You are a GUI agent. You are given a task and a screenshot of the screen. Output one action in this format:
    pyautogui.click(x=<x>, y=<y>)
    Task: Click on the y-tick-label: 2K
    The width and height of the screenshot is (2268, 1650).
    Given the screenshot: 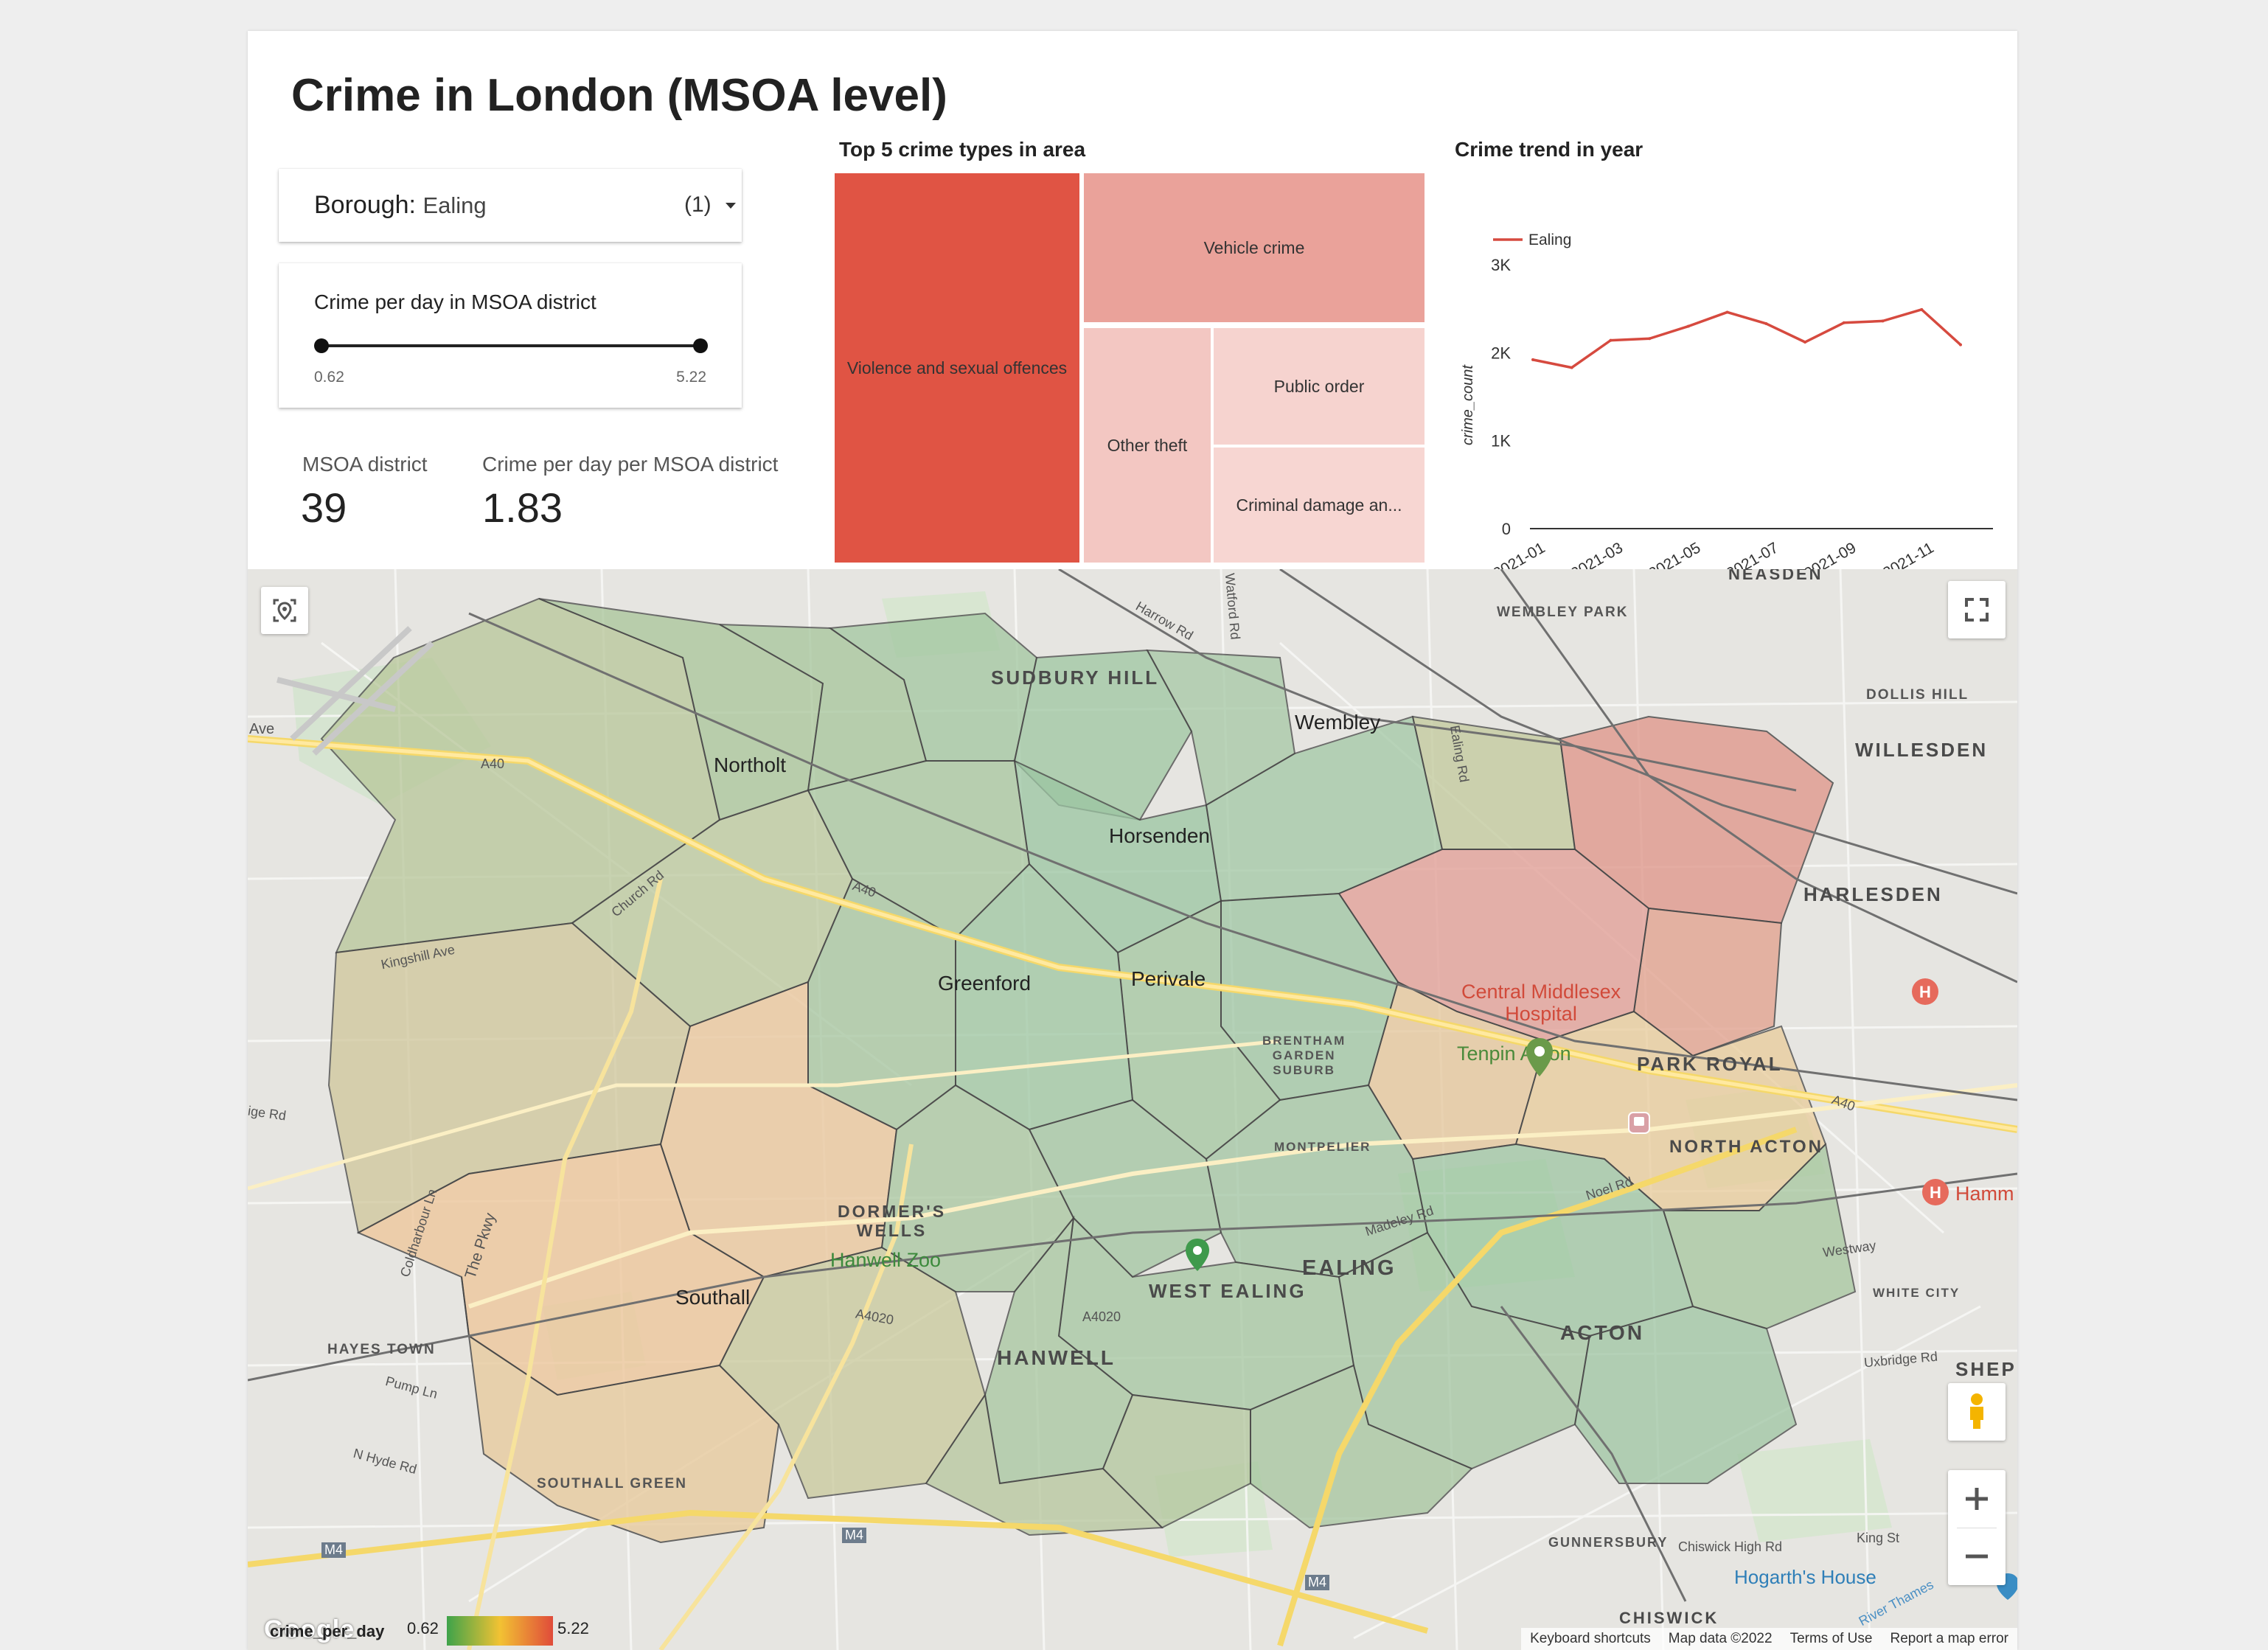 What is the action you would take?
    pyautogui.click(x=1501, y=353)
    